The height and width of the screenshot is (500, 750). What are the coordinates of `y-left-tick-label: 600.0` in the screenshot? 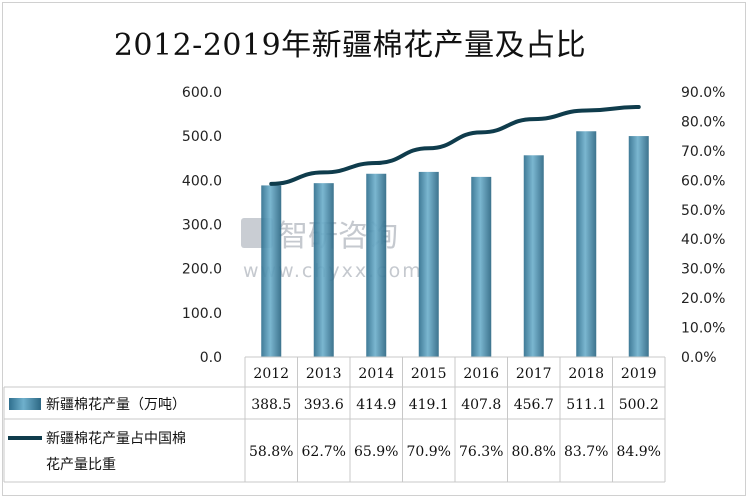 It's located at (202, 93).